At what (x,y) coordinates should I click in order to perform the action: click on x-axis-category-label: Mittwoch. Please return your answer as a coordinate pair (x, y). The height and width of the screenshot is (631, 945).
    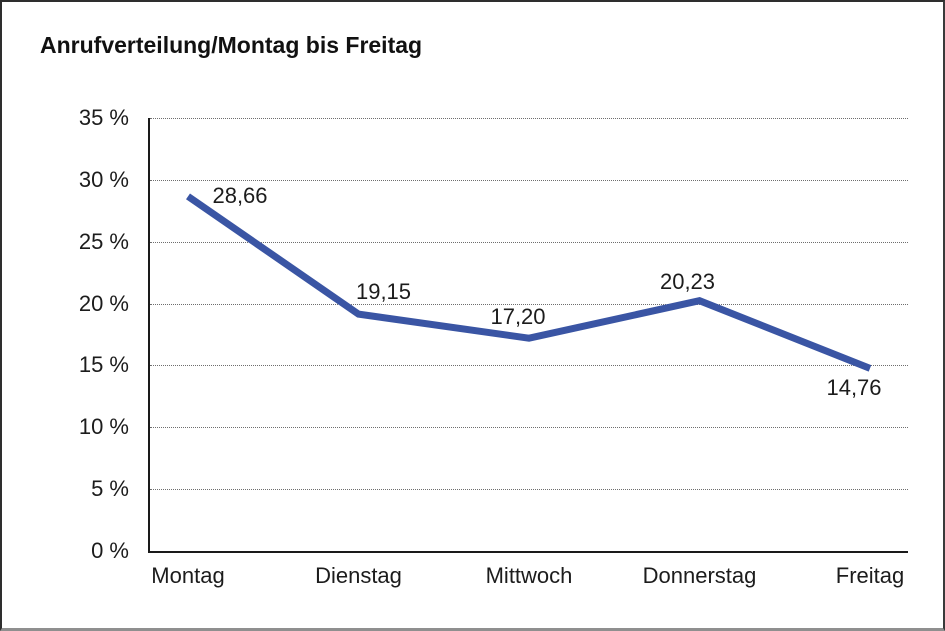
    Looking at the image, I should click on (529, 575).